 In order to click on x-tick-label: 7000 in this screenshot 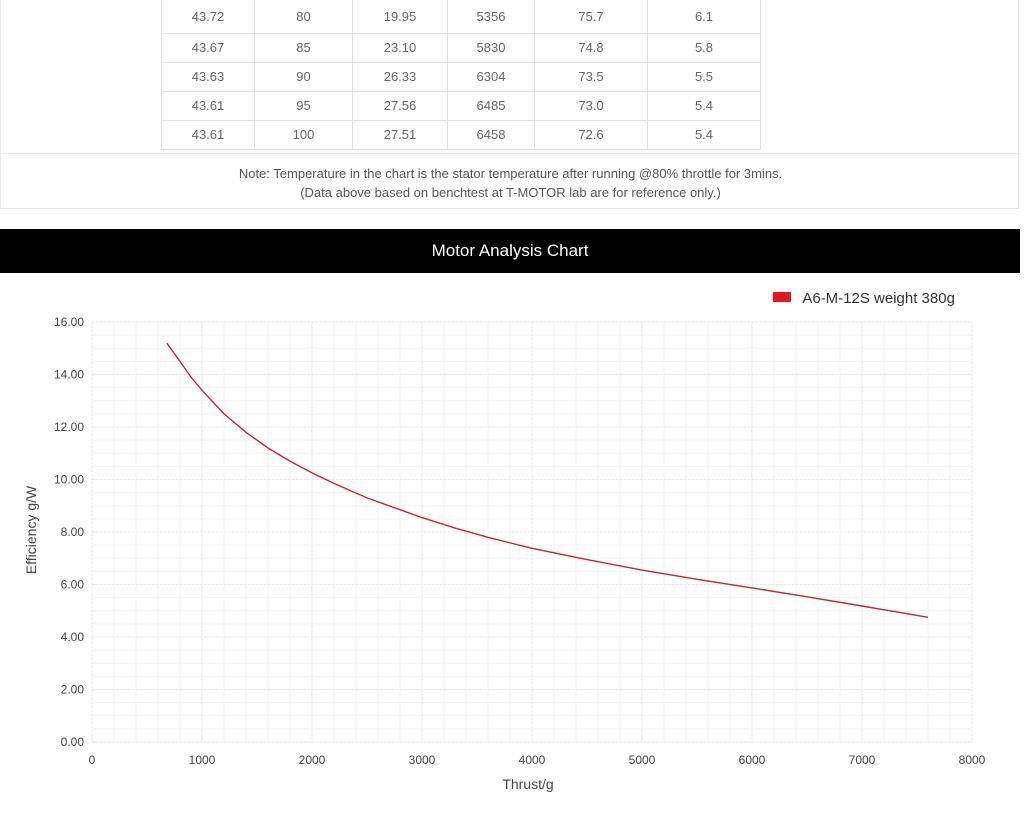, I will do `click(862, 760)`.